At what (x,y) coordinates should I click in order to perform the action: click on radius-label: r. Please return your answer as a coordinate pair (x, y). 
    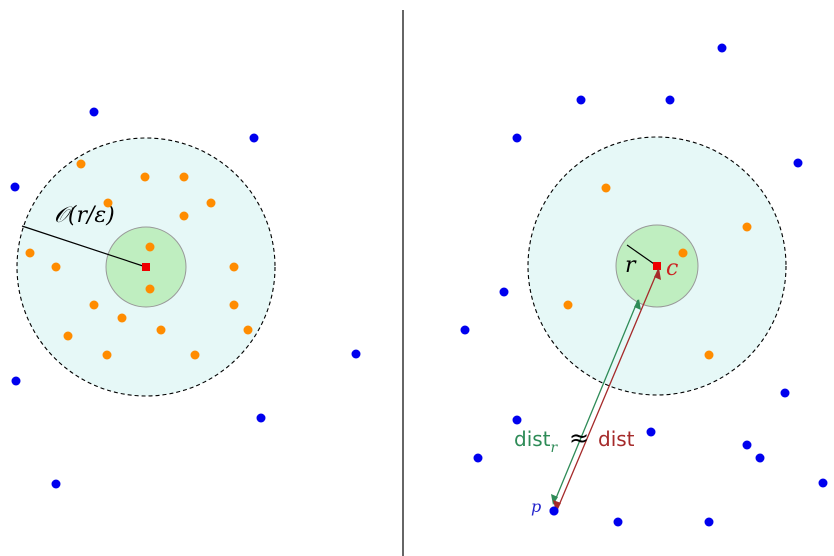
    Looking at the image, I should click on (631, 265).